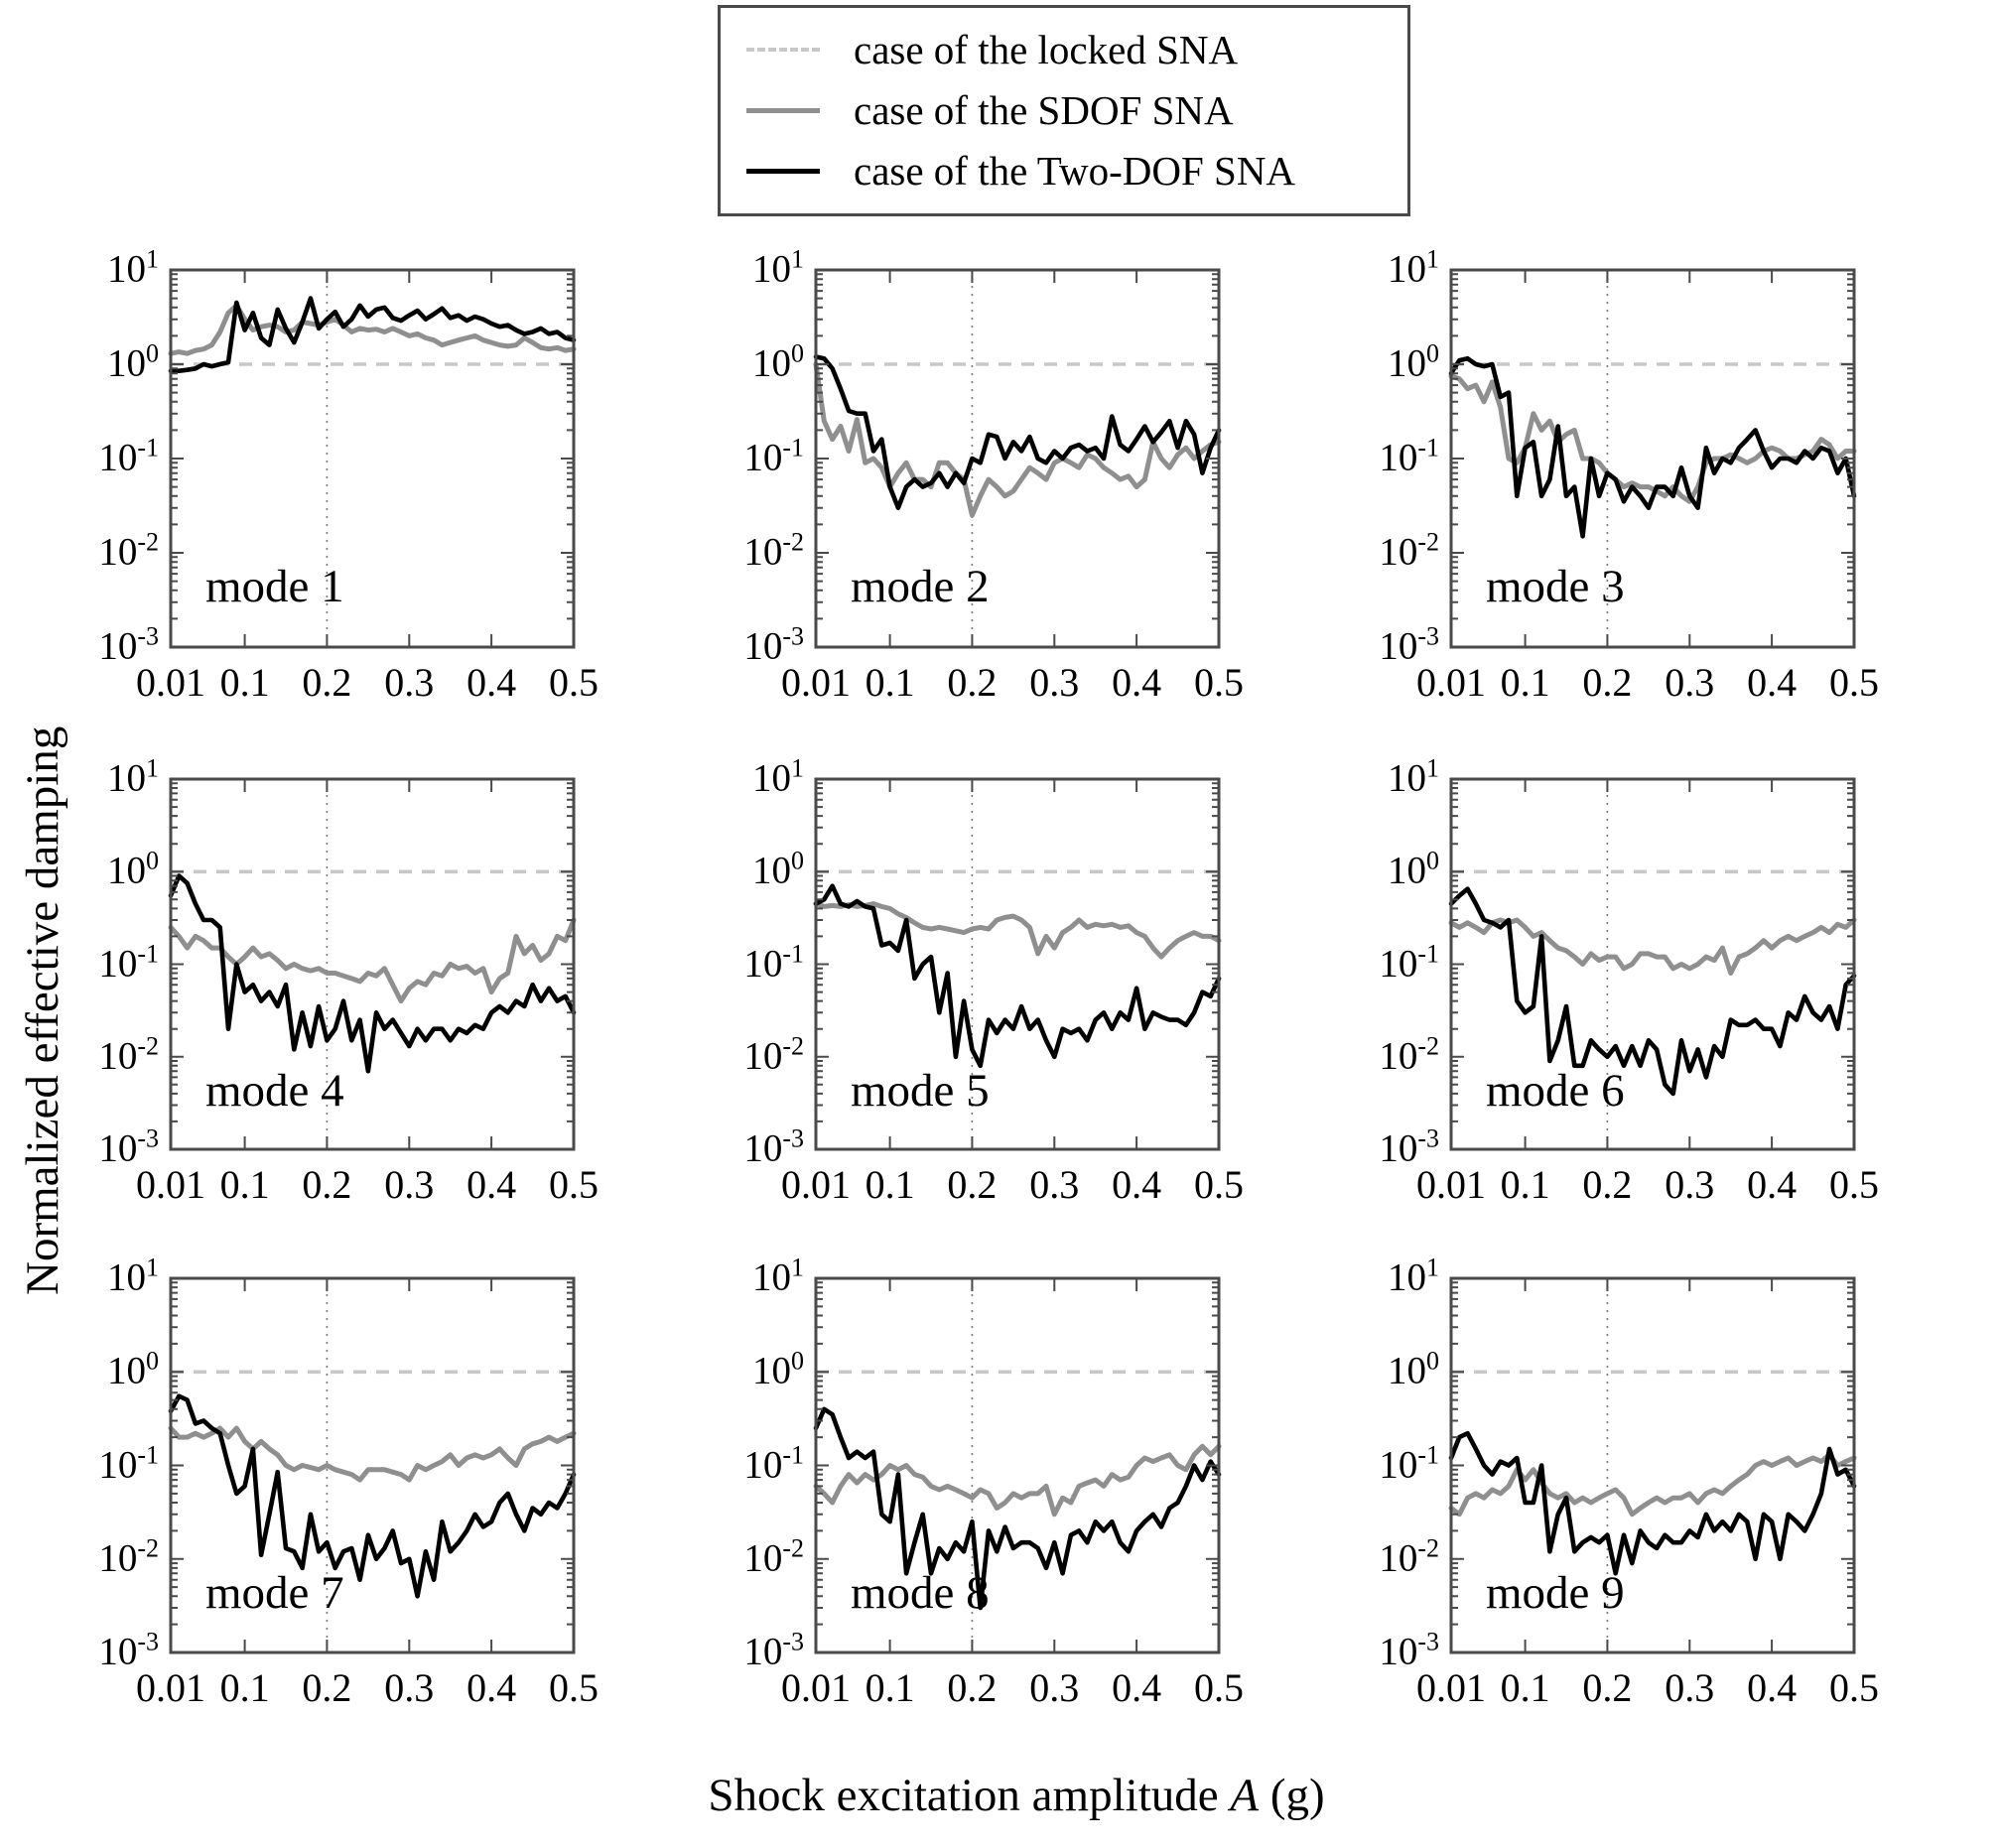 The height and width of the screenshot is (1848, 2000). Describe the element at coordinates (1044, 109) in the screenshot. I see `legend-label-sdof: case of the SDOF SNA` at that location.